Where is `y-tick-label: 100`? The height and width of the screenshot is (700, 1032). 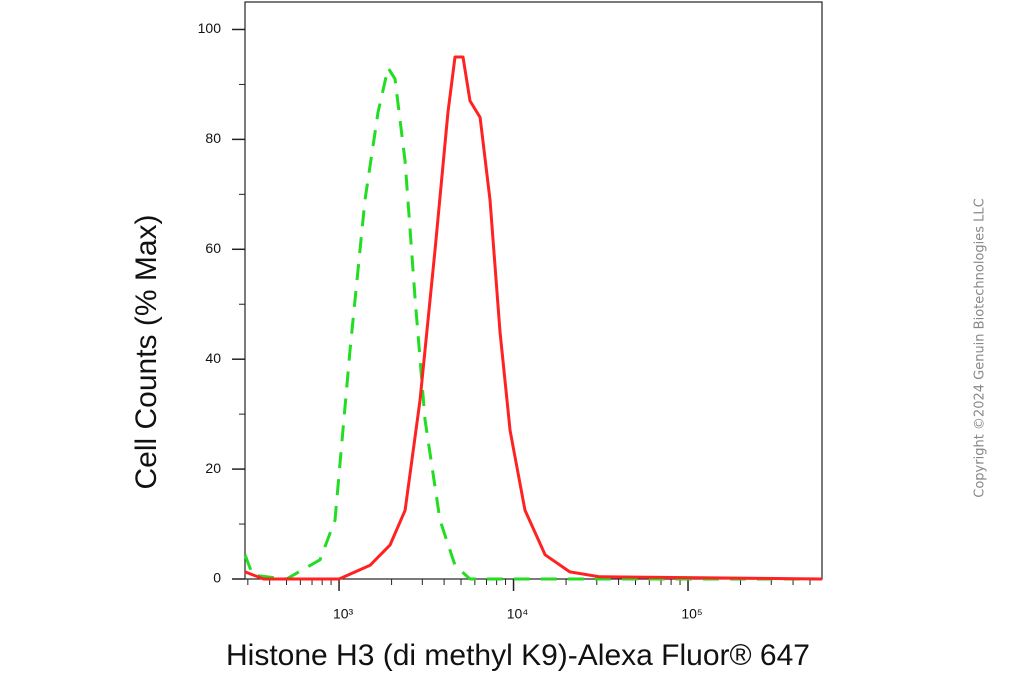
y-tick-label: 100 is located at coordinates (210, 28).